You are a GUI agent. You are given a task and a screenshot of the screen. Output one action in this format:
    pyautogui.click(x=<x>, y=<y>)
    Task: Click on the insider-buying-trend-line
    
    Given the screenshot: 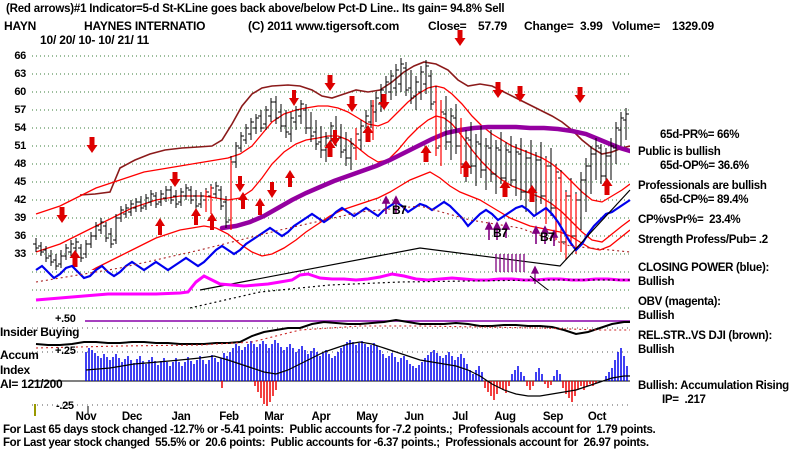 What is the action you would take?
    pyautogui.click(x=332, y=337)
    